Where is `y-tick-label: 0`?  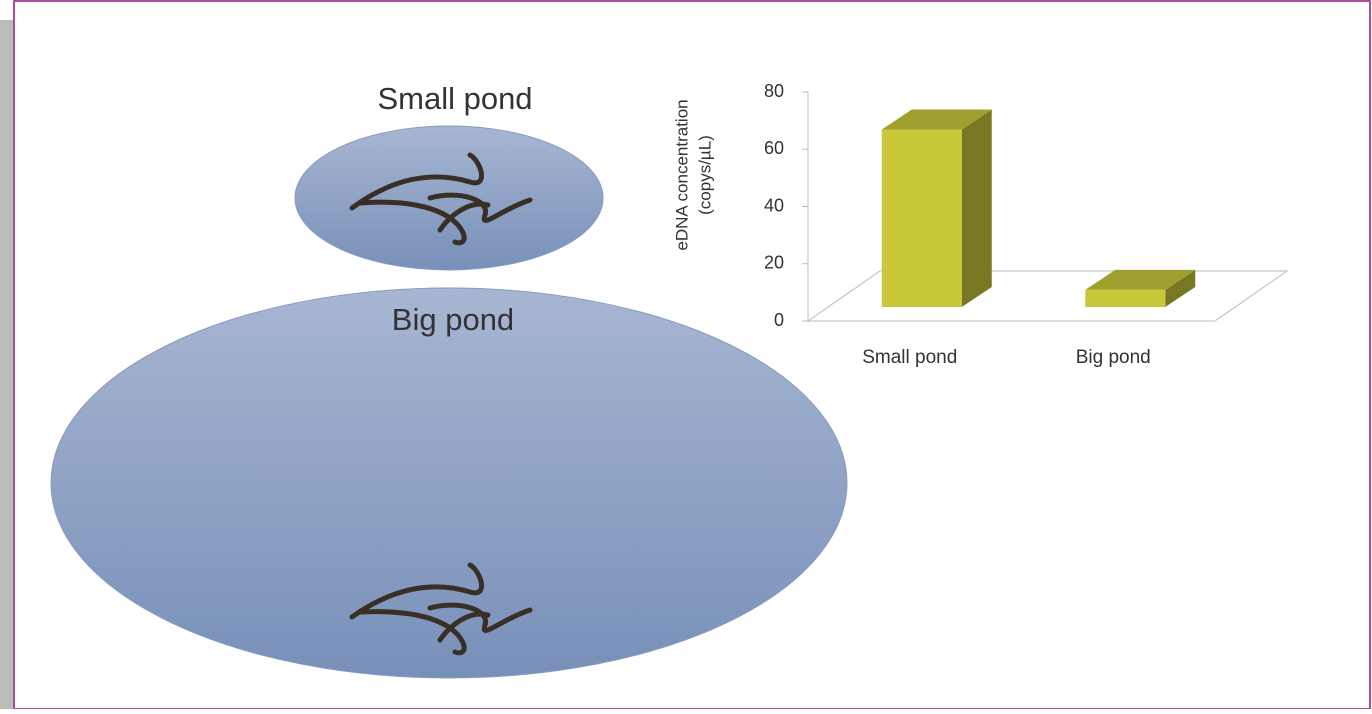
y-tick-label: 0 is located at coordinates (779, 320).